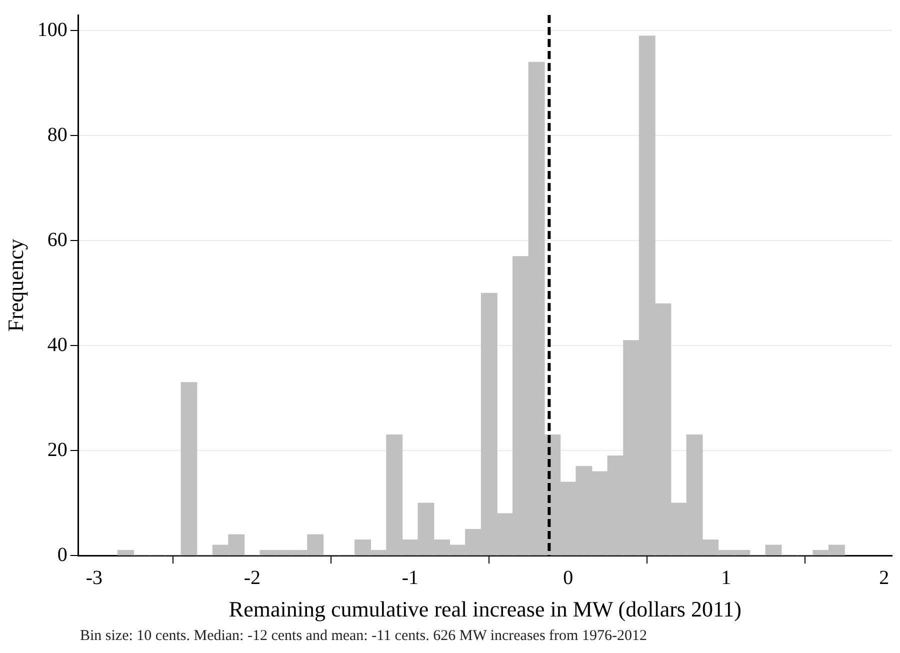  What do you see at coordinates (57, 239) in the screenshot?
I see `y-tick-label: 60` at bounding box center [57, 239].